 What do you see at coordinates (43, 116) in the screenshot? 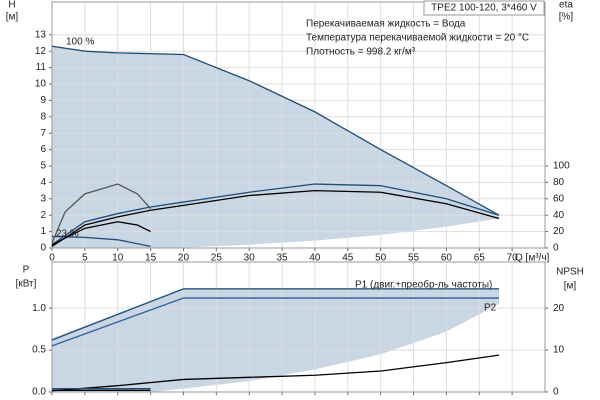
I see `y-tick-label: 8` at bounding box center [43, 116].